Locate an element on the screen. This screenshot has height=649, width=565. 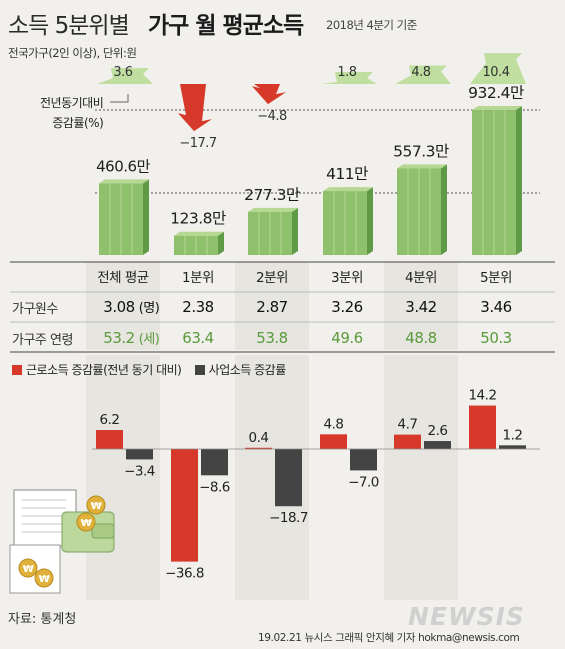
labor-value-6: 14.2 is located at coordinates (482, 396).